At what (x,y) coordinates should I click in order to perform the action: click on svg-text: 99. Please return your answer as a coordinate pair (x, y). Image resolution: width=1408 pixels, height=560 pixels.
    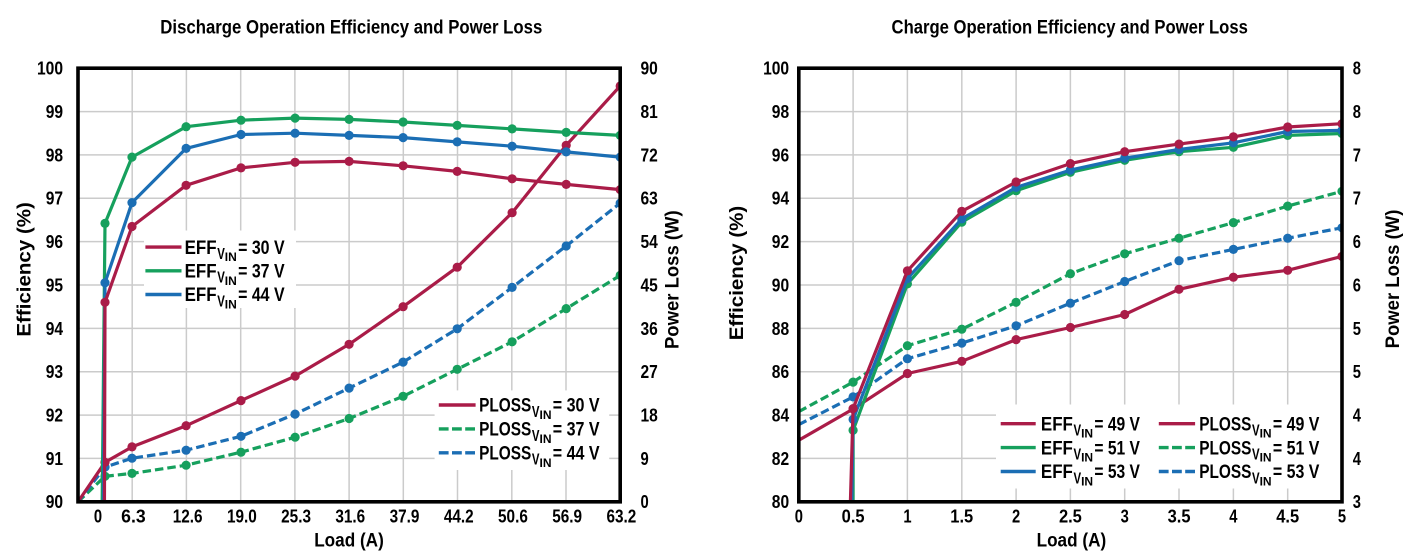
    Looking at the image, I should click on (54, 111).